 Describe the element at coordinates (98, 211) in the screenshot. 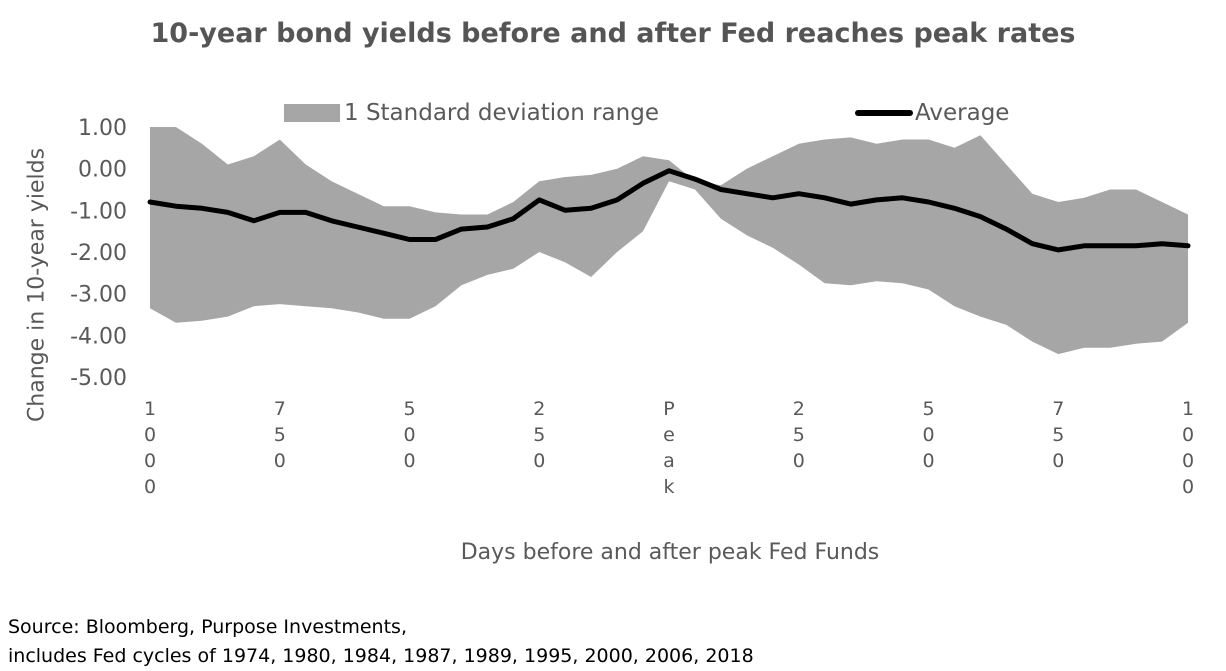

I see `y-tick-label: -1.00` at that location.